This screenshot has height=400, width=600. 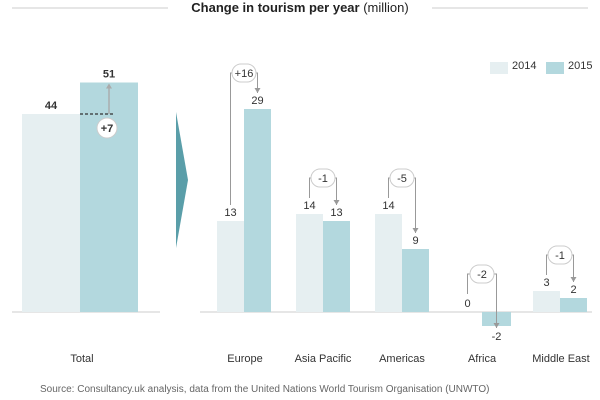 I want to click on change-arrowhead-europe-icon, so click(x=257, y=90).